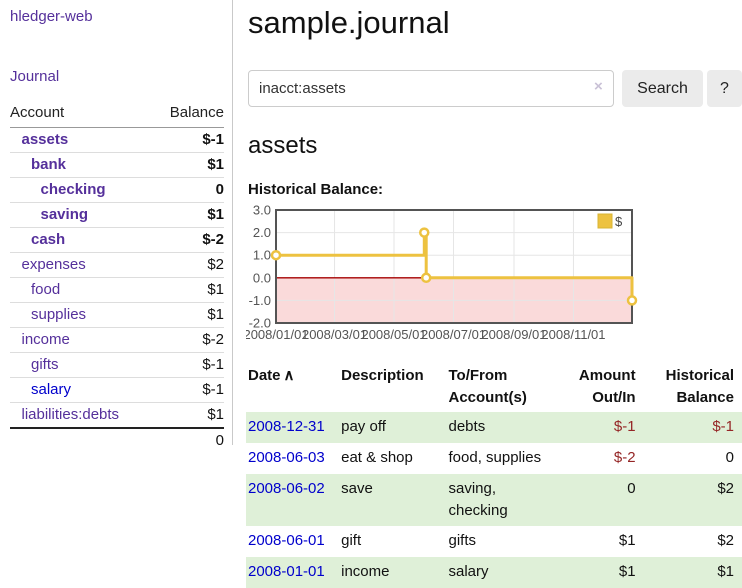 Image resolution: width=742 pixels, height=588 pixels. I want to click on account-row: expenses $2, so click(117, 265).